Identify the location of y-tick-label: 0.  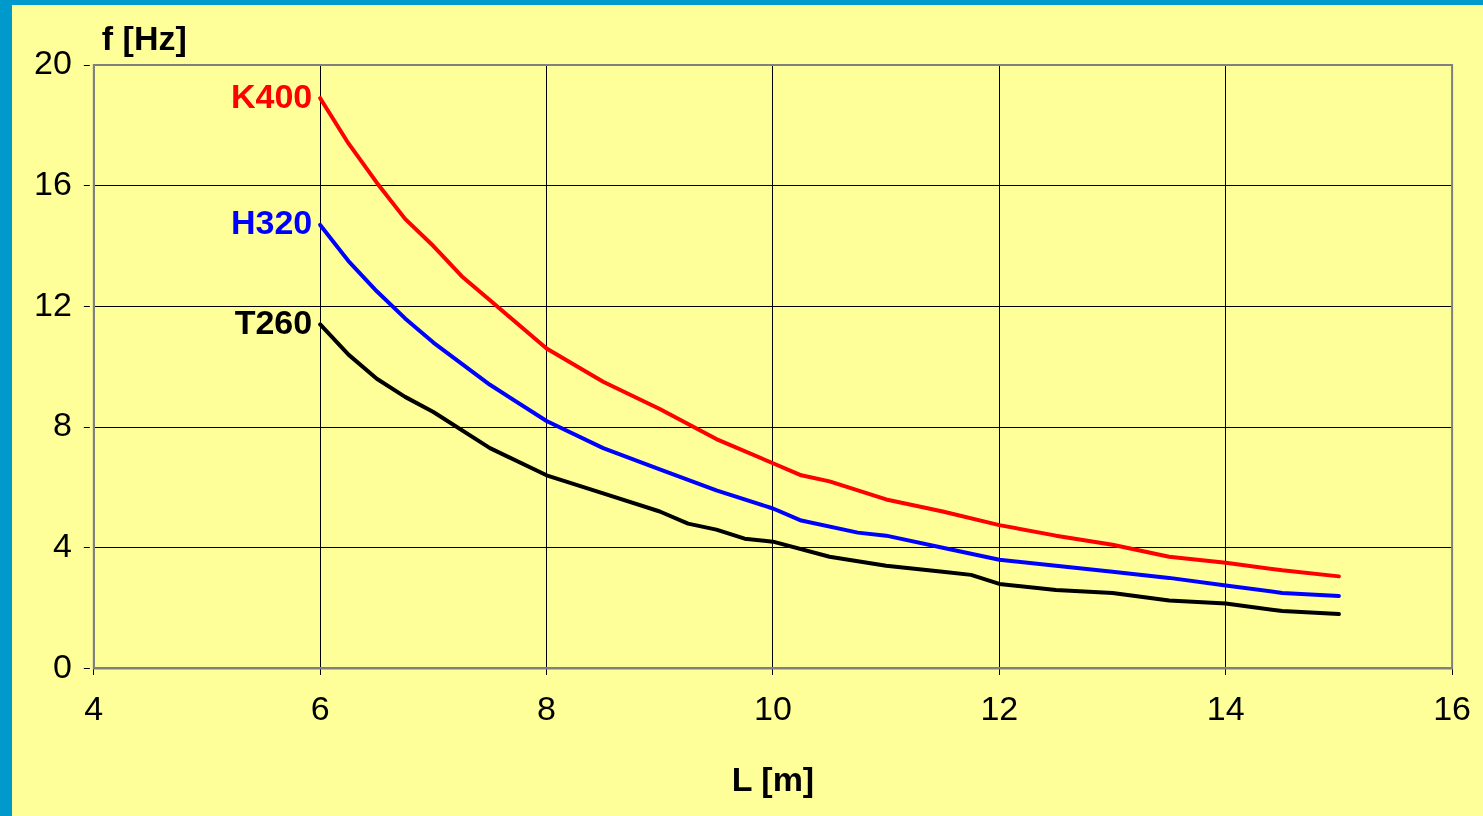
(62, 665).